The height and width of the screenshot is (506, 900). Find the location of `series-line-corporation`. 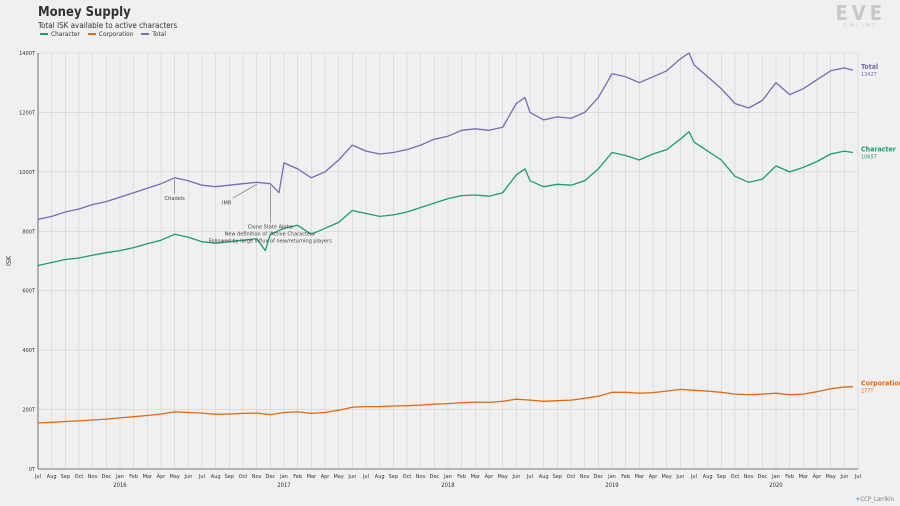

series-line-corporation is located at coordinates (445, 405).